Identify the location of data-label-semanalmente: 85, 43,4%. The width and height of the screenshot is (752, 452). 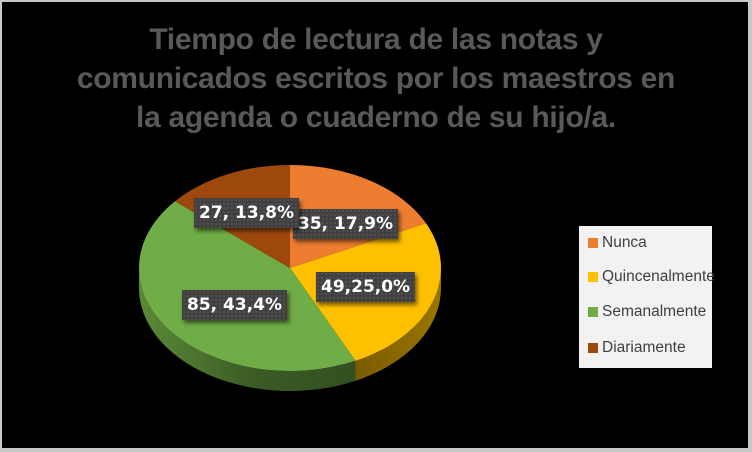
(235, 305).